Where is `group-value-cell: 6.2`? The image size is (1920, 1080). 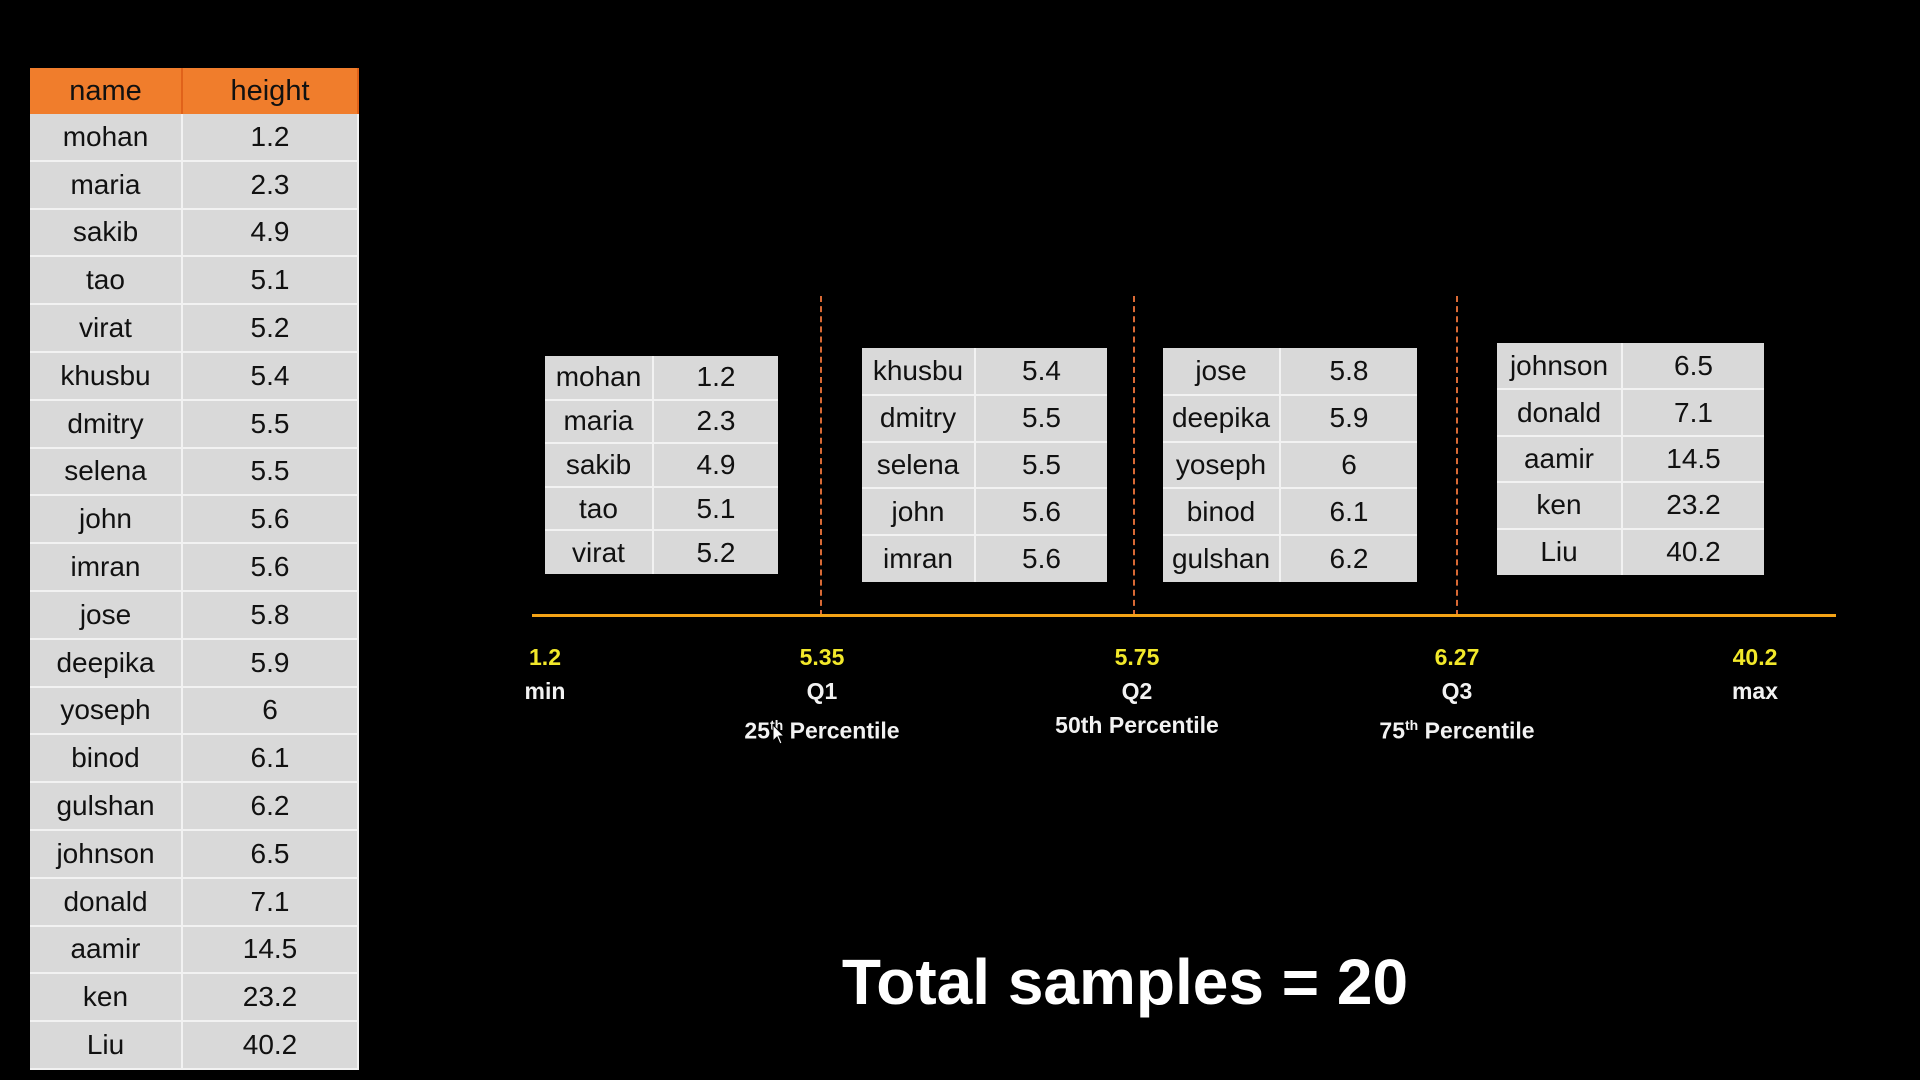 group-value-cell: 6.2 is located at coordinates (1349, 559).